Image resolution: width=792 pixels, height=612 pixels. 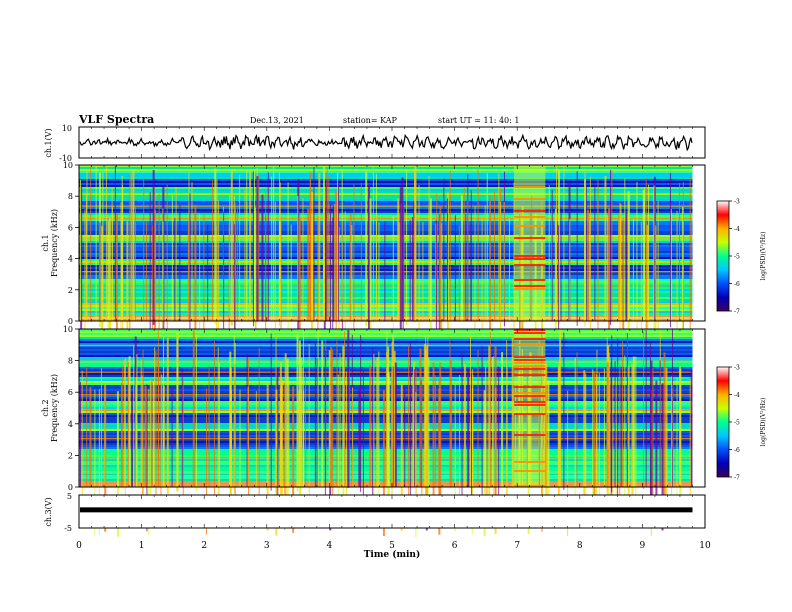 What do you see at coordinates (48, 511) in the screenshot?
I see `ch3-ylabel: ch.3(V)` at bounding box center [48, 511].